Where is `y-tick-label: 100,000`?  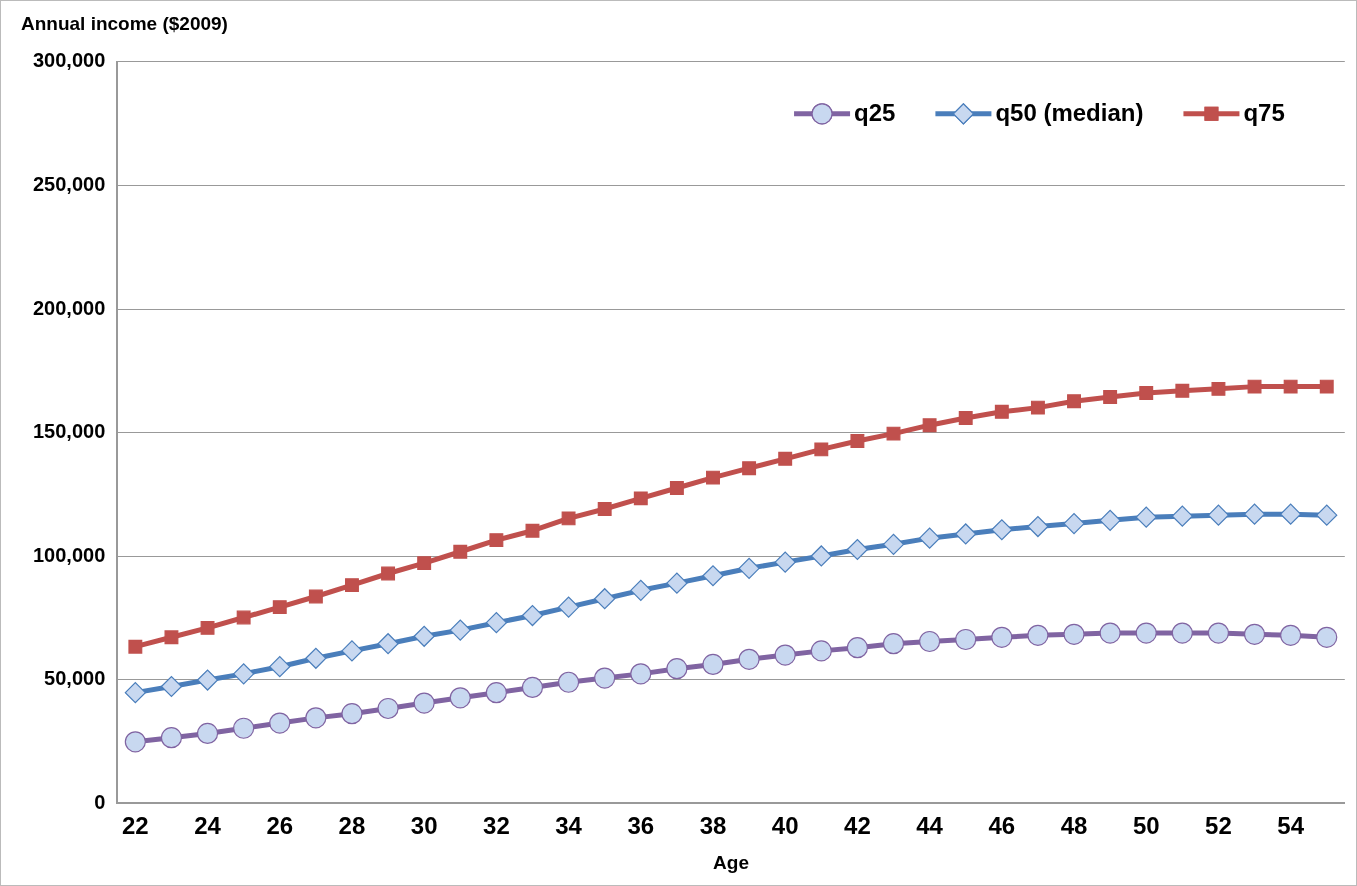
y-tick-label: 100,000 is located at coordinates (69, 554).